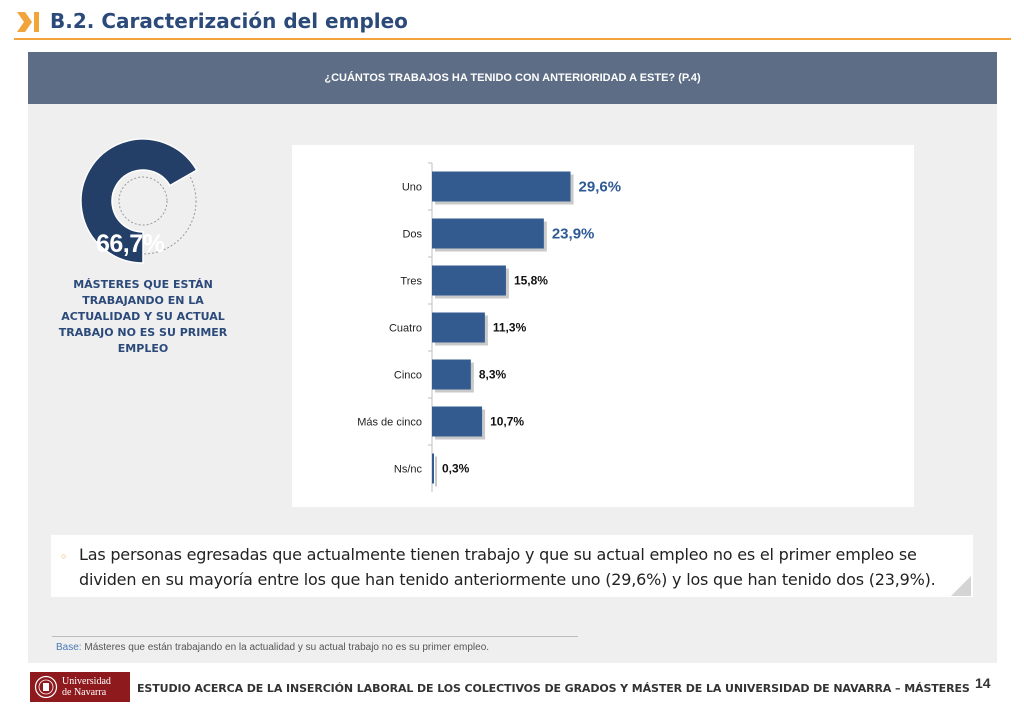  Describe the element at coordinates (983, 683) in the screenshot. I see `page-number: 14` at that location.